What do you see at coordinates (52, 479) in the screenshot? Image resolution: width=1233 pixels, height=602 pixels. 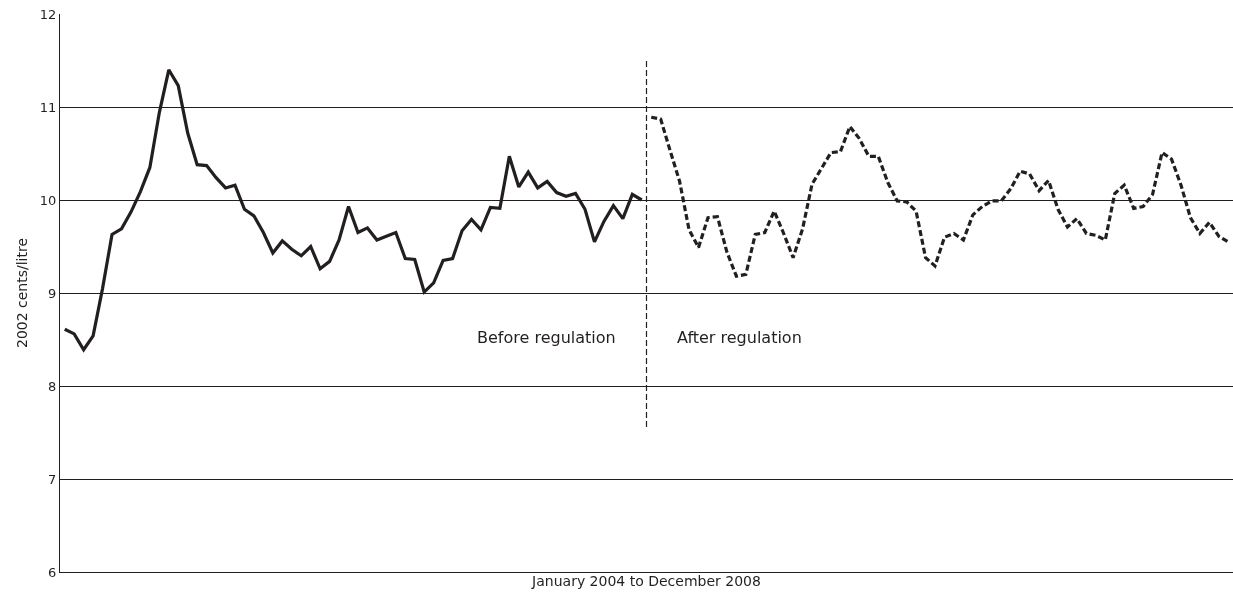 I see `y-tick-label: 7` at bounding box center [52, 479].